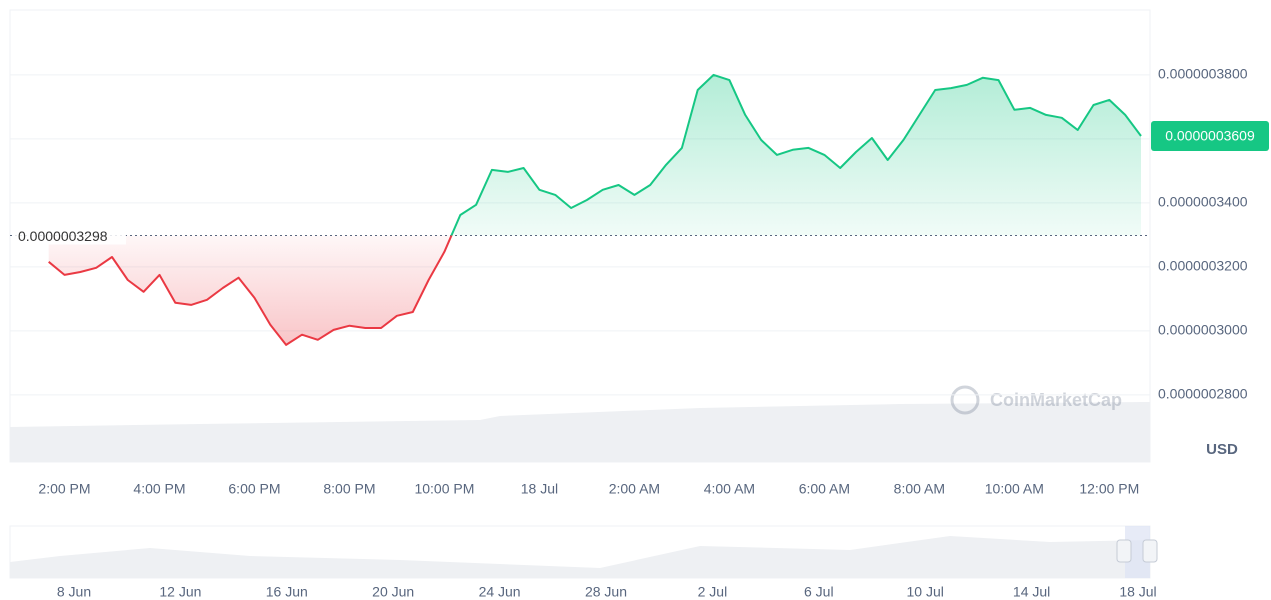  Describe the element at coordinates (1031, 592) in the screenshot. I see `navigator-label: 14 Jul` at that location.